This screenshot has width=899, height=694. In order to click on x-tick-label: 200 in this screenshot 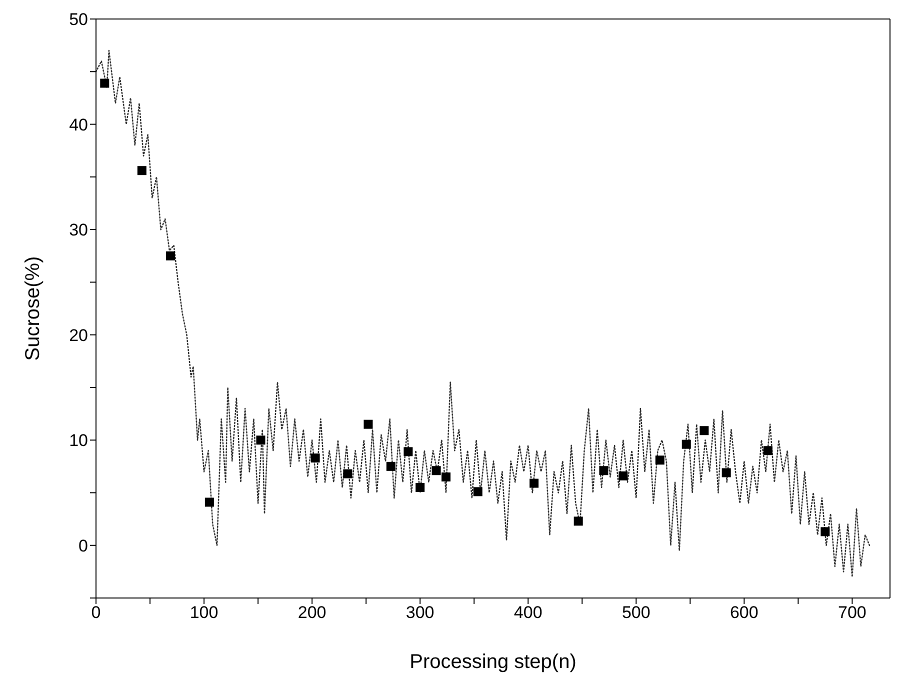, I will do `click(312, 612)`.